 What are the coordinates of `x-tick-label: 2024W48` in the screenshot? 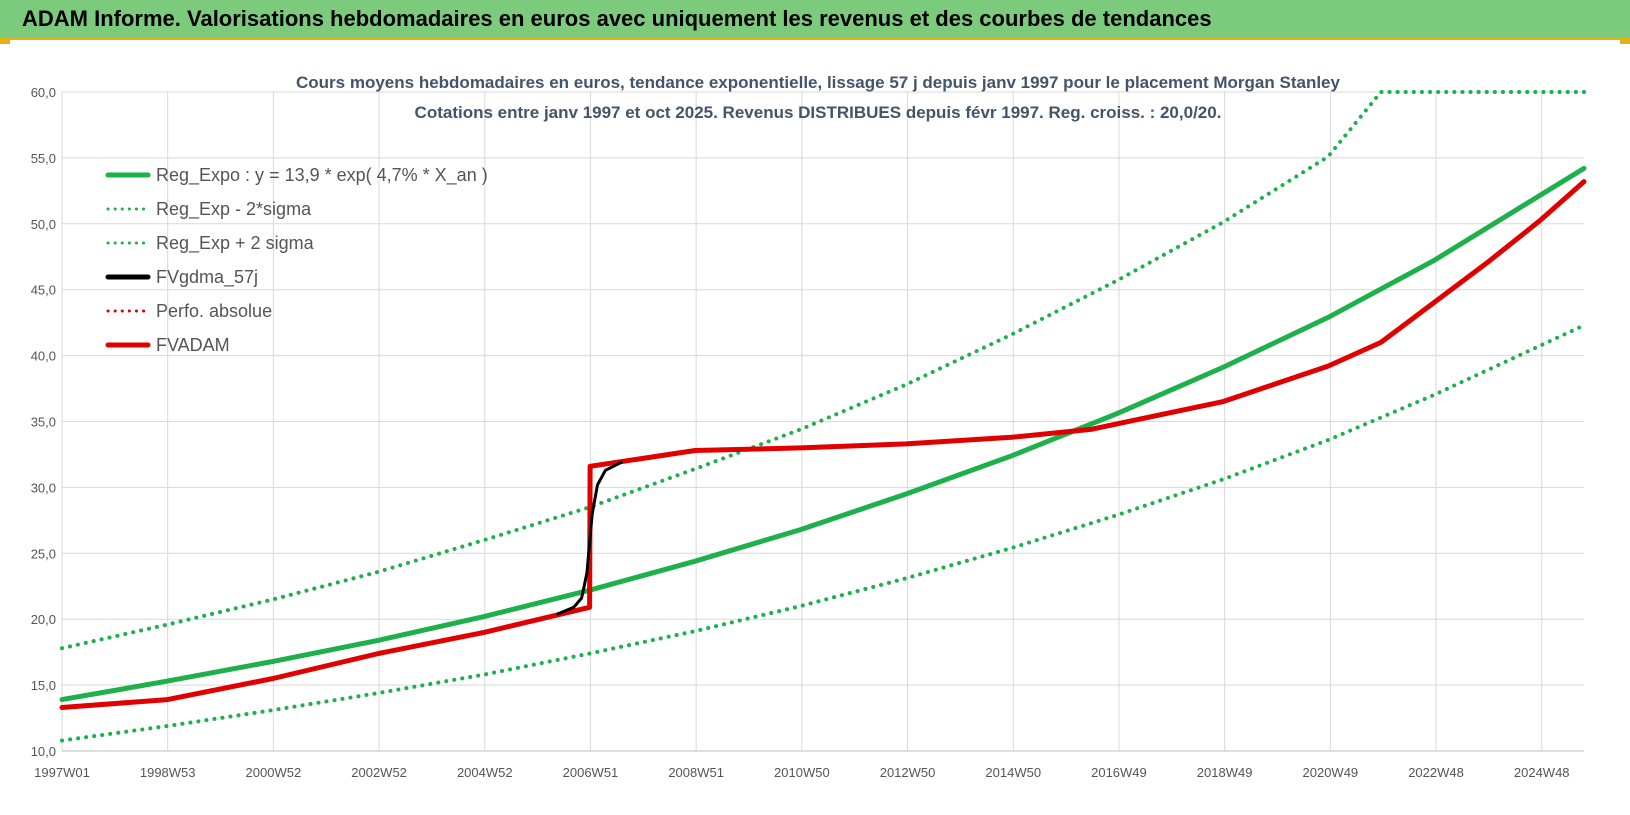 It's located at (1542, 772).